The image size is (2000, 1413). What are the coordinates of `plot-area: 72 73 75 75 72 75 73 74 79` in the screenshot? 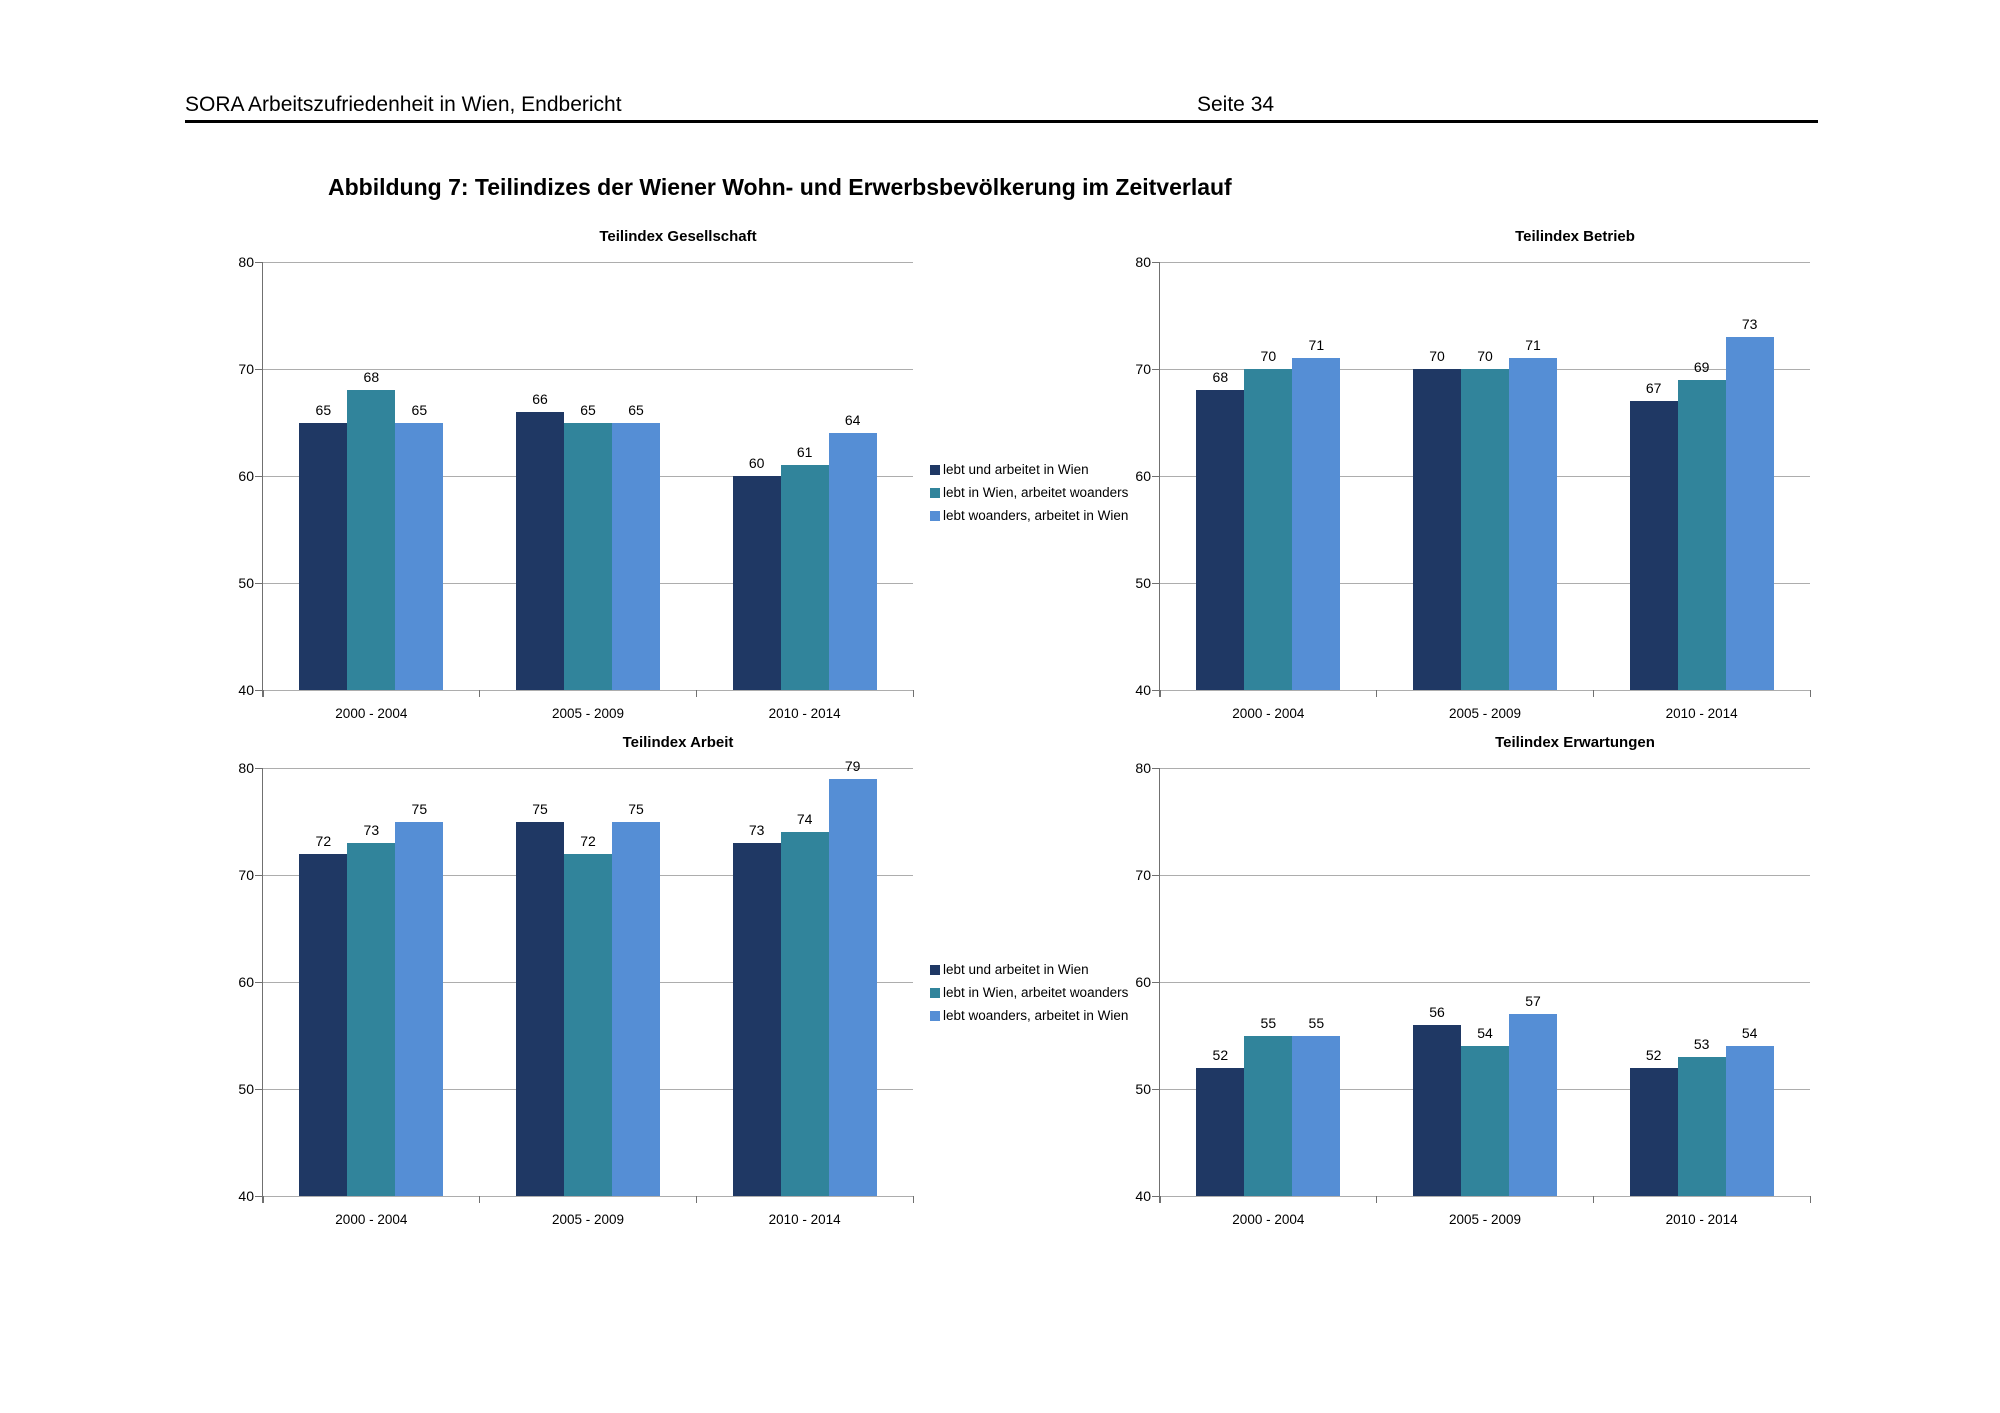 It's located at (584, 980).